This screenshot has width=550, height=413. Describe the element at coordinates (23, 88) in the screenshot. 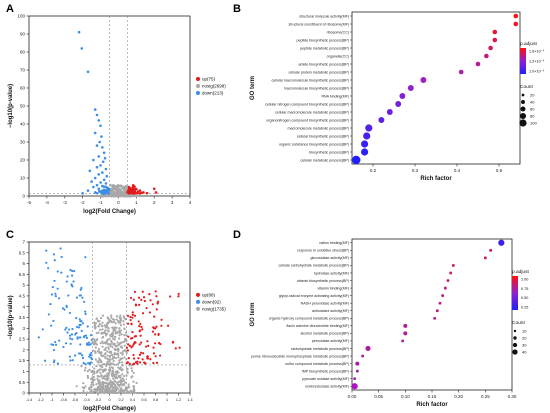

I see `y-tick-label: 60` at that location.